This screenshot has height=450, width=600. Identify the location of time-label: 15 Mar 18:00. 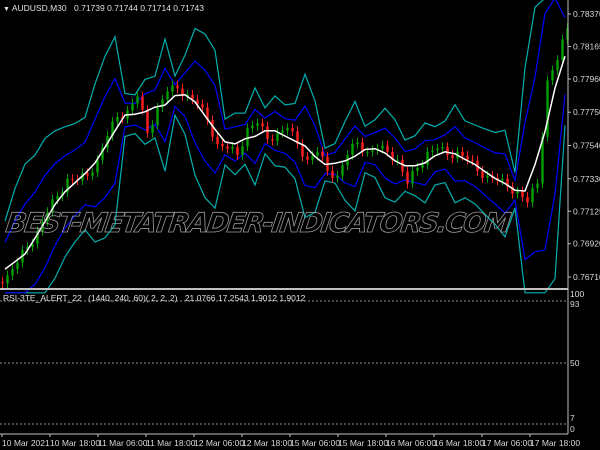
(363, 443).